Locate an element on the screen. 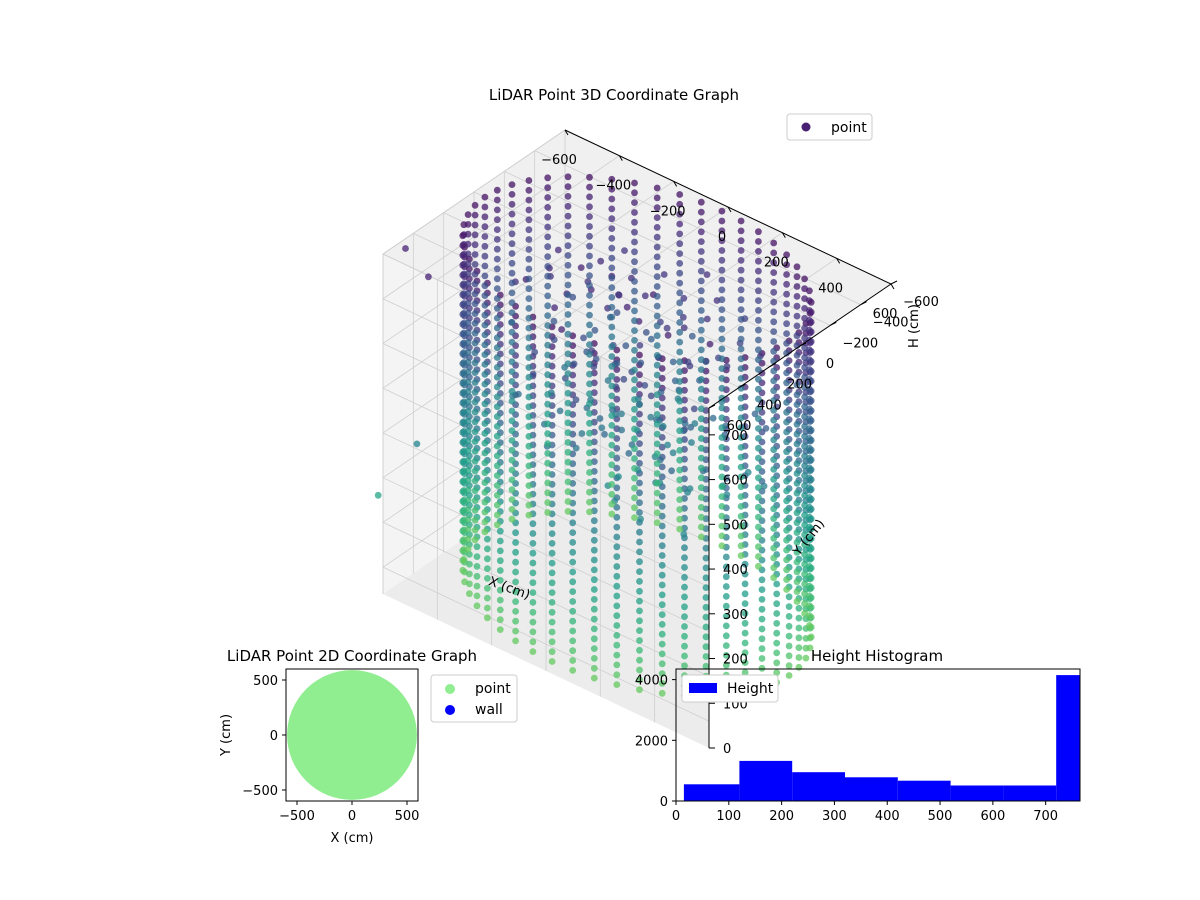  chart-3d-z-tick-label: 300 is located at coordinates (735, 615).